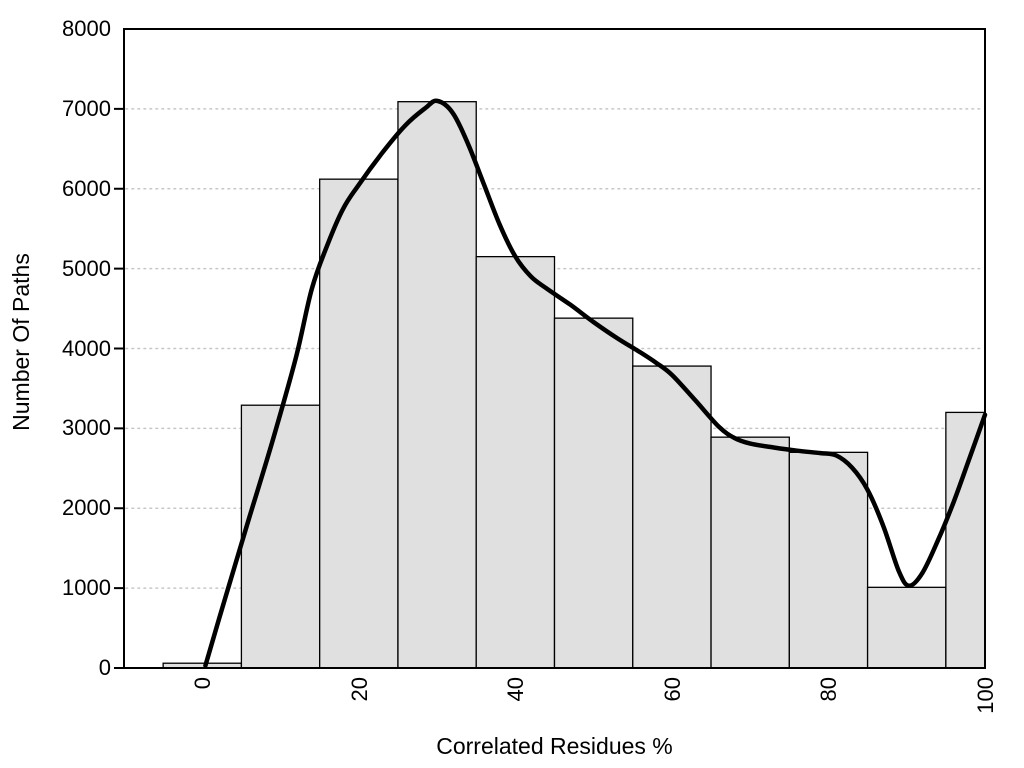 The width and height of the screenshot is (1024, 768). I want to click on y-tick-label: 7000, so click(86, 108).